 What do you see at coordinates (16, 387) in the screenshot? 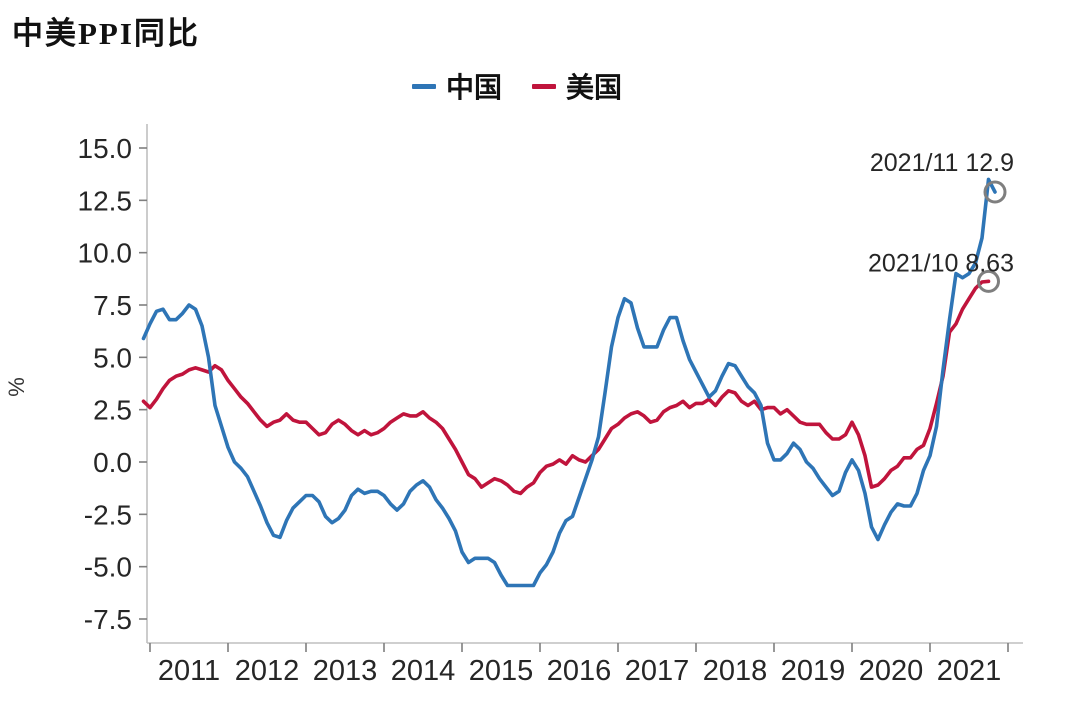
I see `y-axis-unit-label: %` at bounding box center [16, 387].